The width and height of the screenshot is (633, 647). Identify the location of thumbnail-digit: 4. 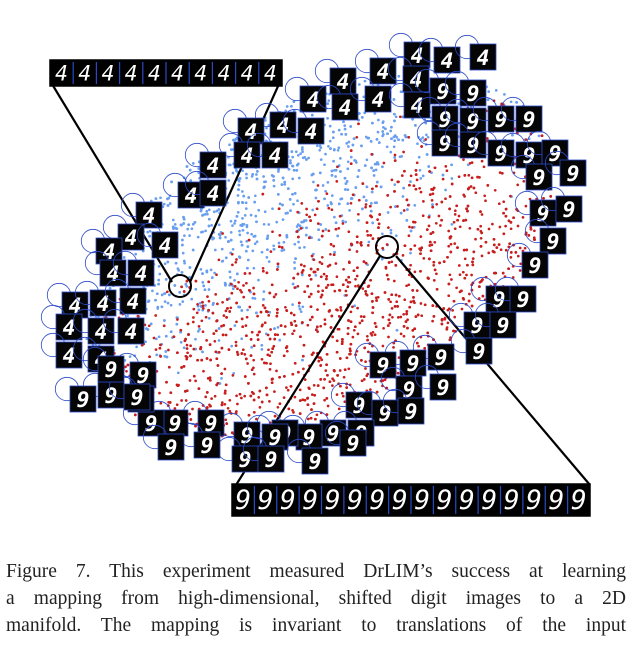
(113, 274).